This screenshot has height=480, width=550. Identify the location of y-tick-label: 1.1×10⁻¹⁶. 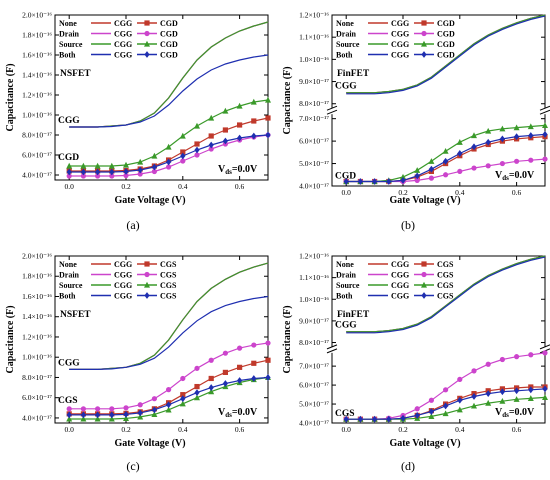
(314, 277).